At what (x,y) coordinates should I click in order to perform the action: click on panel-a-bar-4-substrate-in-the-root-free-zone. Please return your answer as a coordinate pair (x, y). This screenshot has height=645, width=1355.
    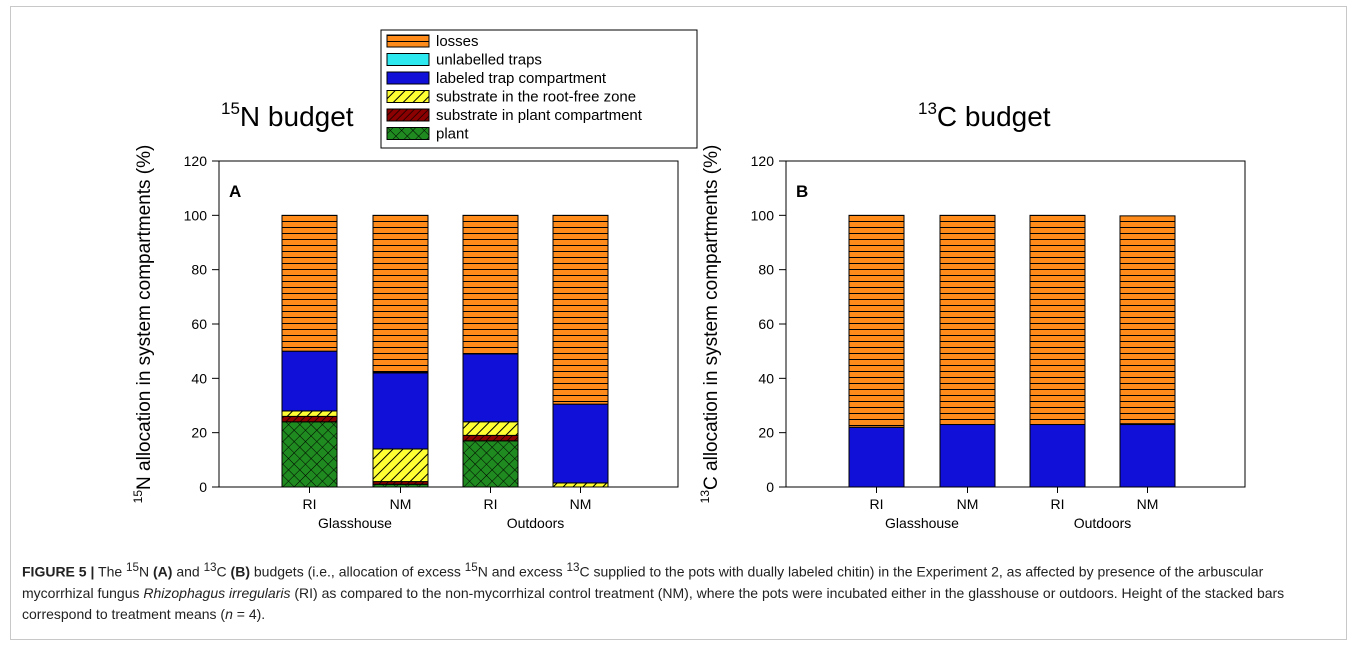
    Looking at the image, I should click on (580, 485).